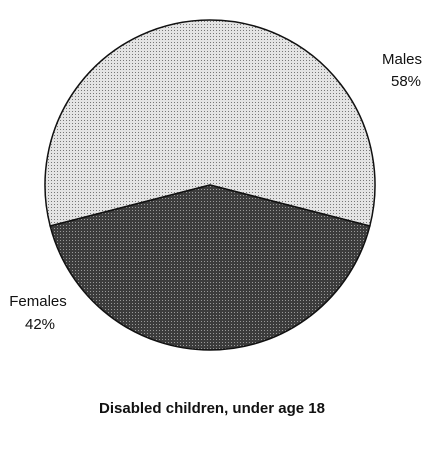 This screenshot has width=430, height=449. What do you see at coordinates (38, 301) in the screenshot?
I see `slice-label: Females` at bounding box center [38, 301].